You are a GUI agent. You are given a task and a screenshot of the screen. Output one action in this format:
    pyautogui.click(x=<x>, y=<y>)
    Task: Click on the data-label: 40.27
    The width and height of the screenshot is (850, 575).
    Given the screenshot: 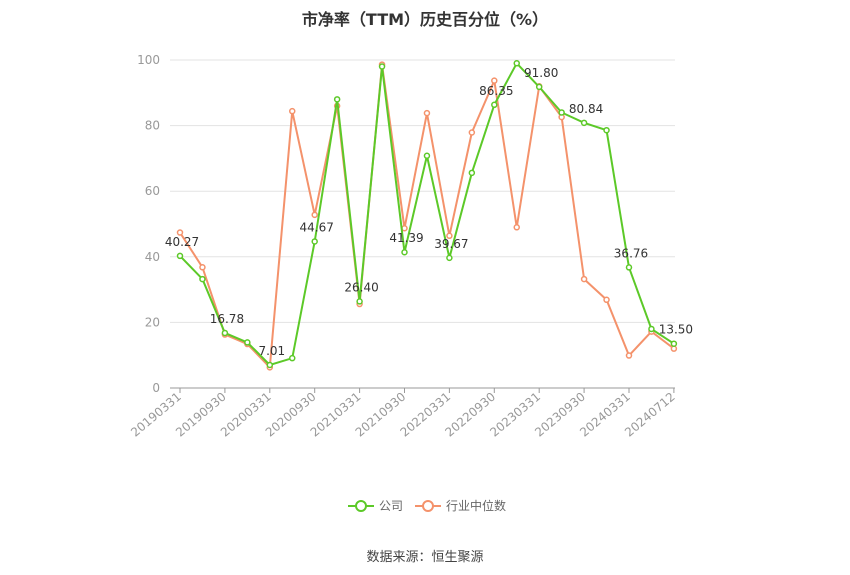 What is the action you would take?
    pyautogui.click(x=182, y=242)
    